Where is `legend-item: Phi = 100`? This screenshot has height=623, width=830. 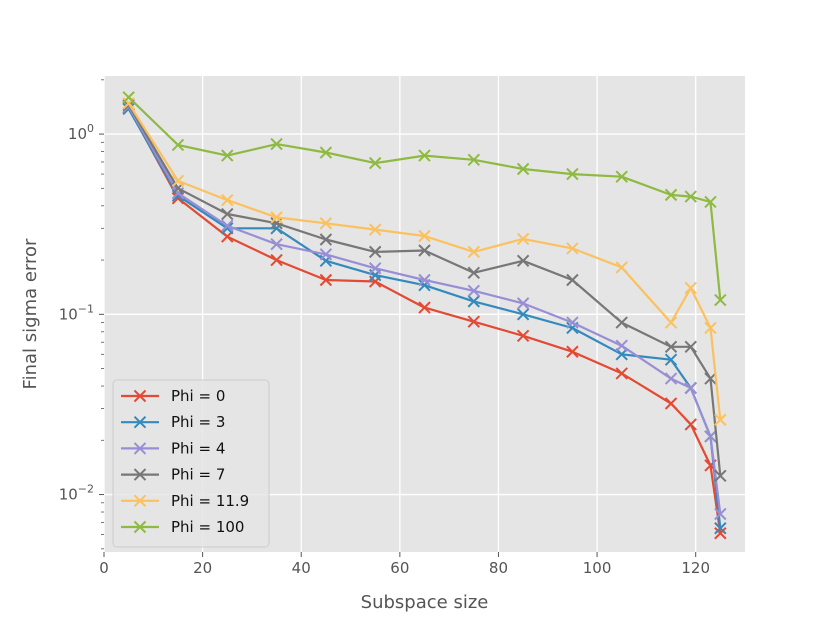
legend-item: Phi = 100 is located at coordinates (182, 527).